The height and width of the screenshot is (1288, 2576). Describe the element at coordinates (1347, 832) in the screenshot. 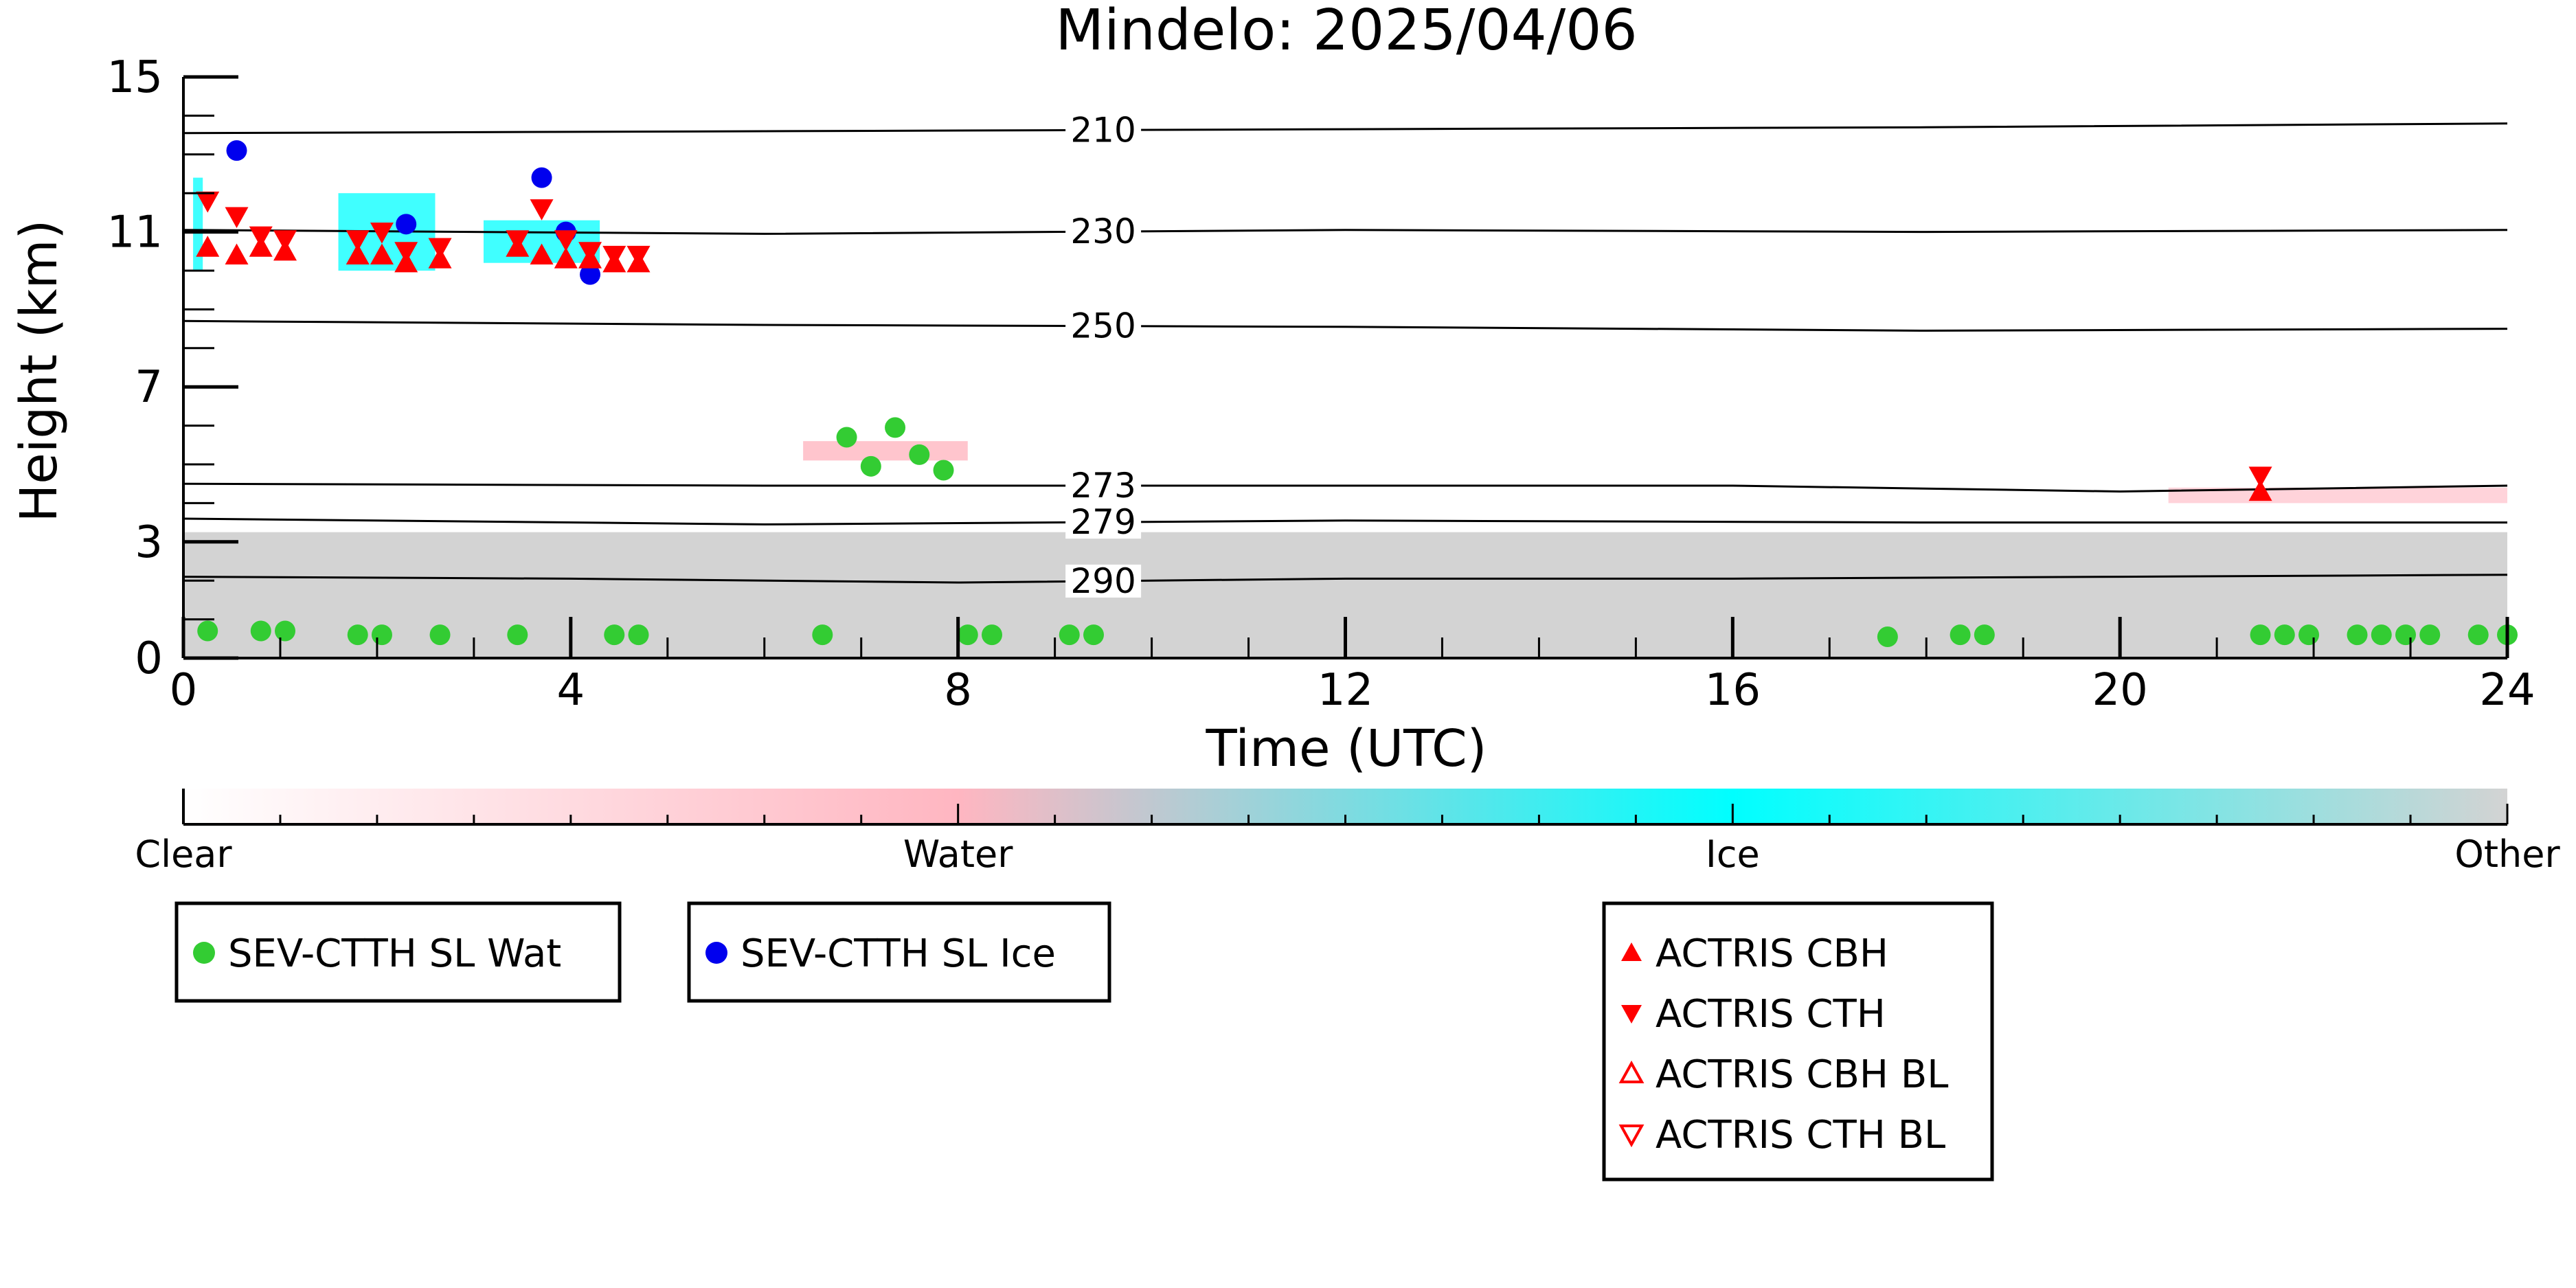

I see `colorbar: Clear Water Ice Other` at that location.